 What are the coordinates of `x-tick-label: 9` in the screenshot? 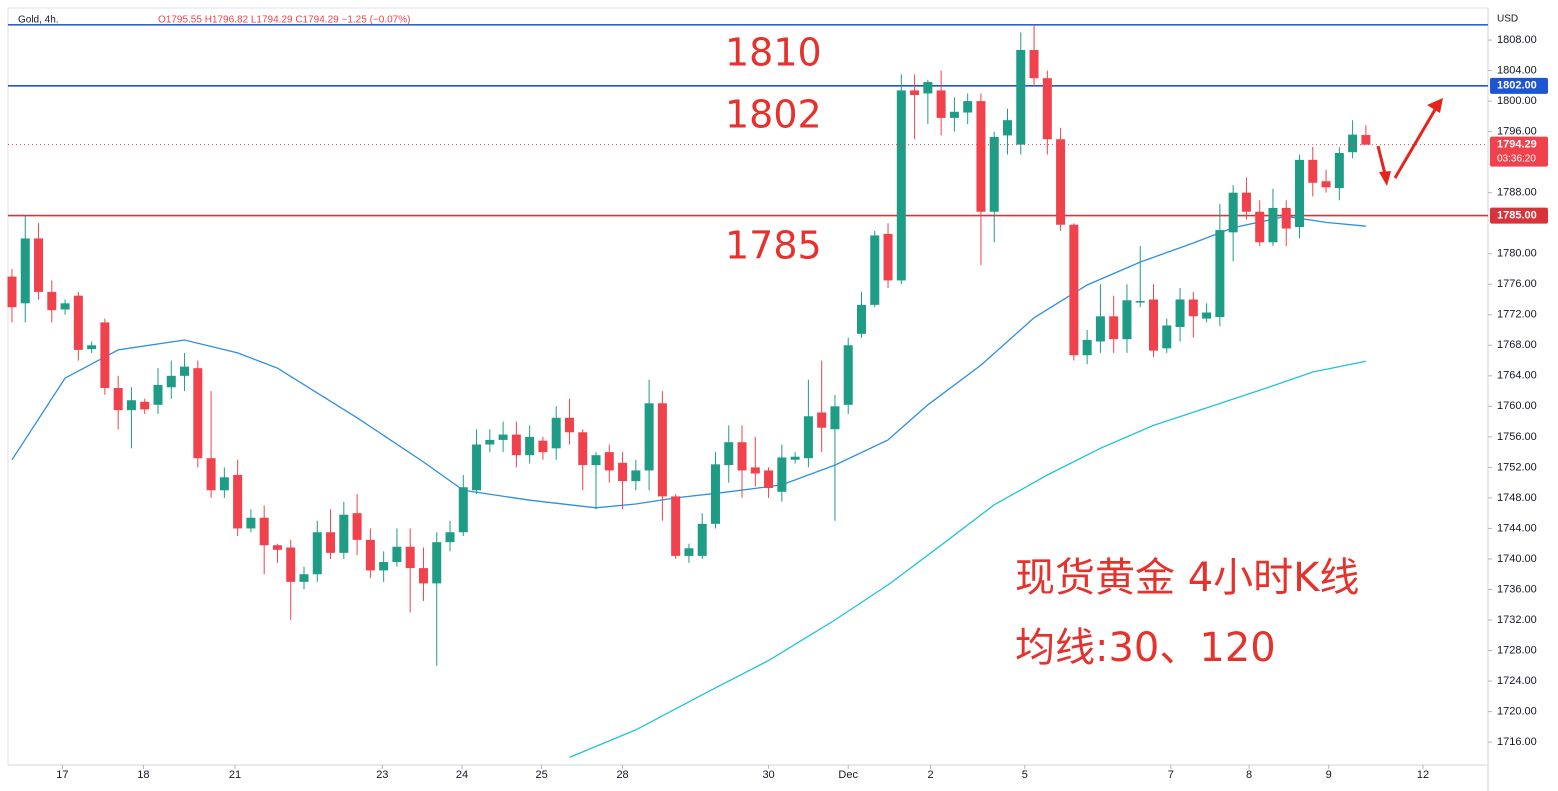 It's located at (1329, 775).